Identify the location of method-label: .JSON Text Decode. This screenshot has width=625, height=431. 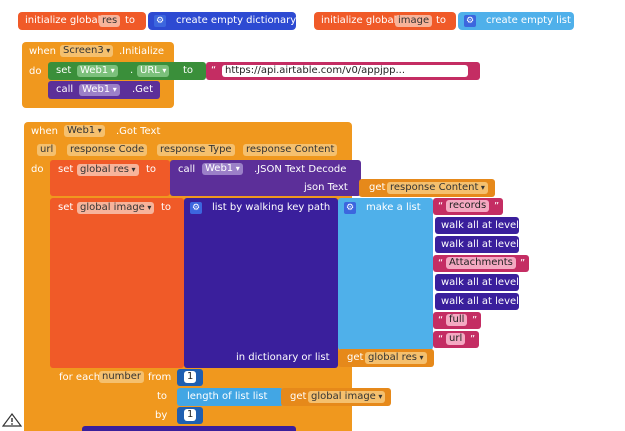
(300, 169).